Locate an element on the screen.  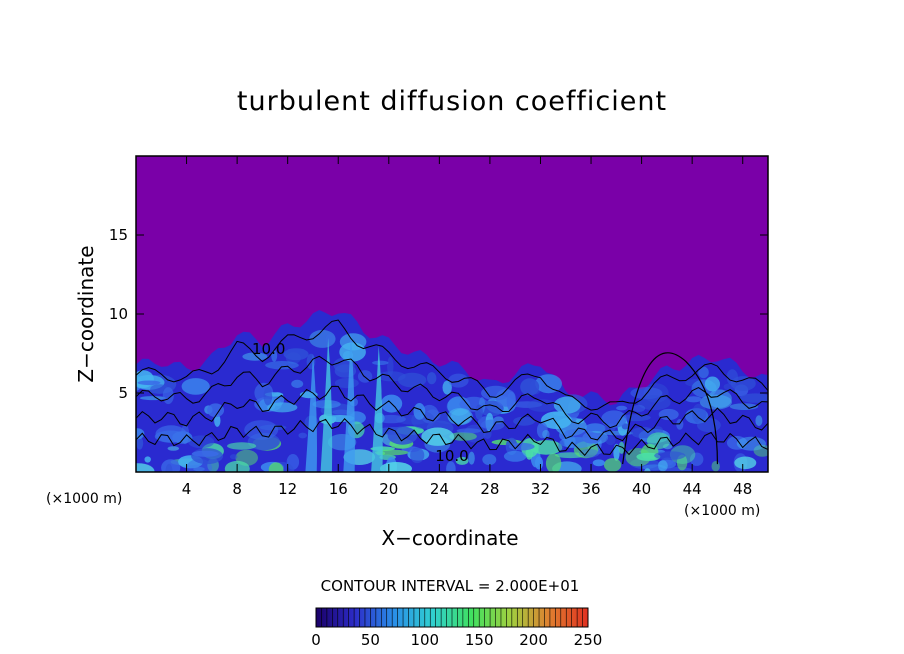
x-axis-label: X−coordinate is located at coordinates (450, 538).